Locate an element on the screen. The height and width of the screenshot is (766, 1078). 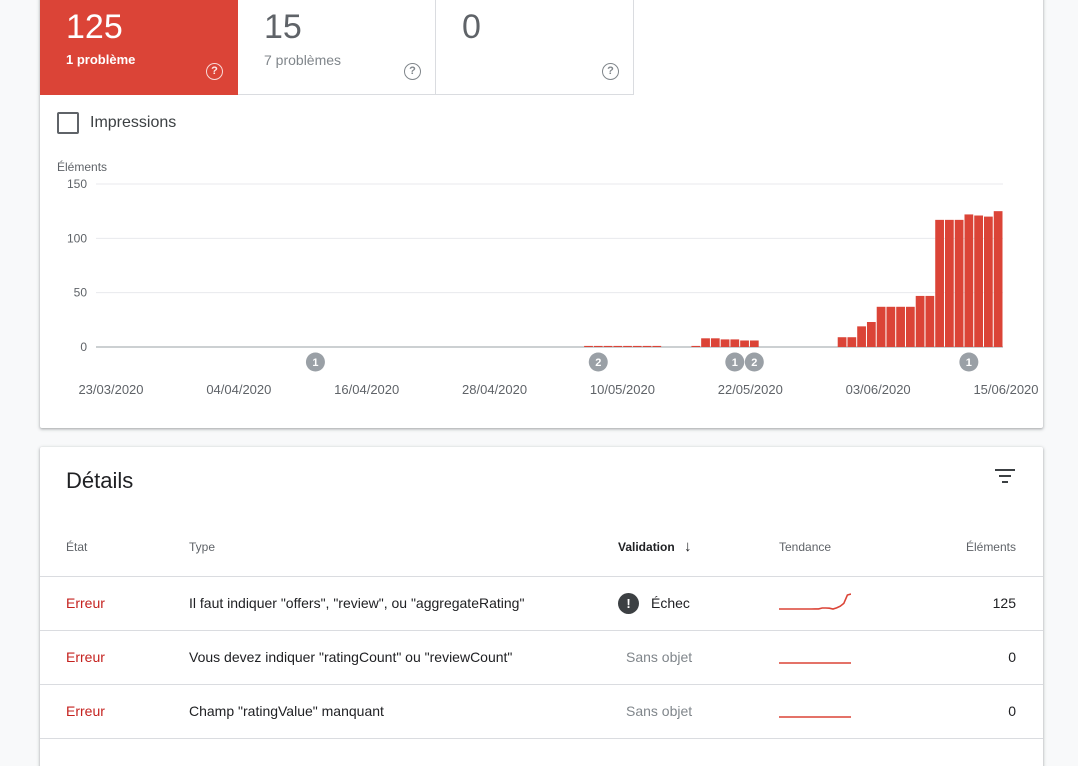
y-axis-label: Éléments is located at coordinates (82, 166).